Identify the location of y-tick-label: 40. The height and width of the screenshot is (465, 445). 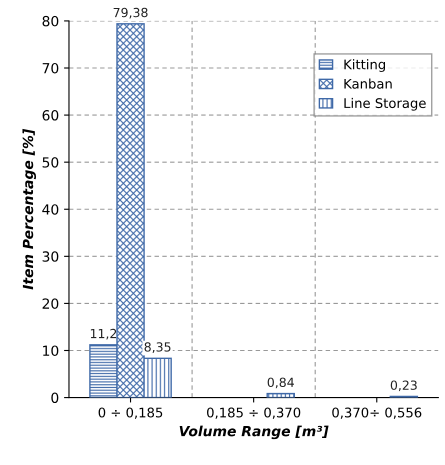
(50, 209).